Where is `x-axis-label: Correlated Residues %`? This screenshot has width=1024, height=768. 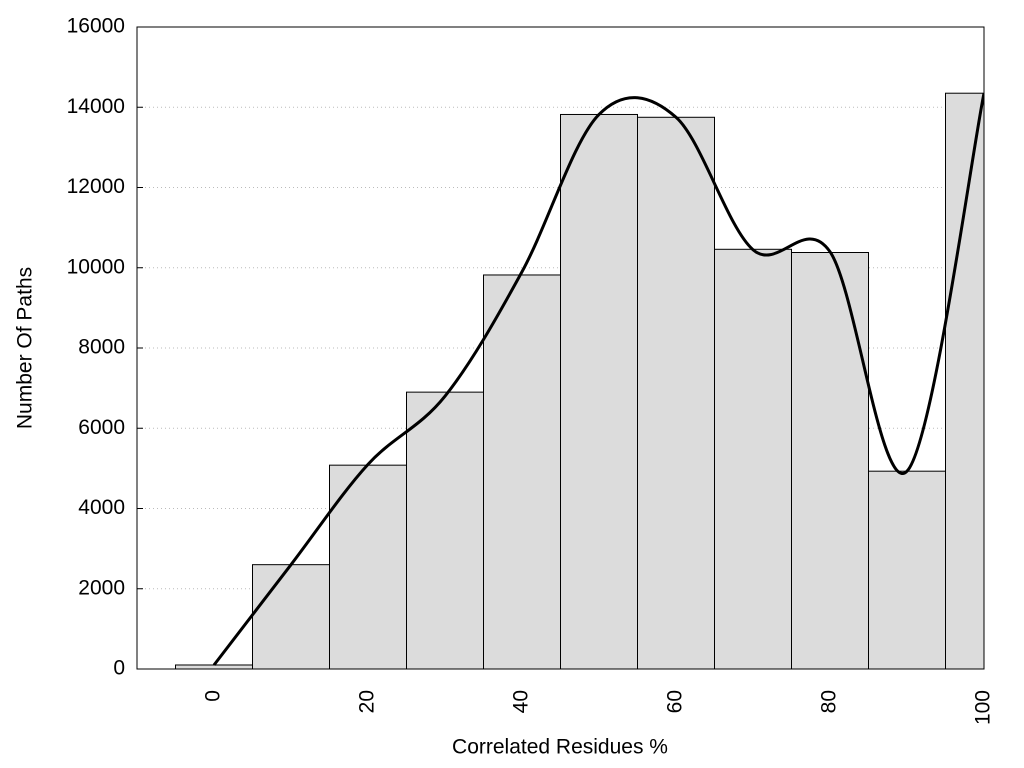
x-axis-label: Correlated Residues % is located at coordinates (560, 747).